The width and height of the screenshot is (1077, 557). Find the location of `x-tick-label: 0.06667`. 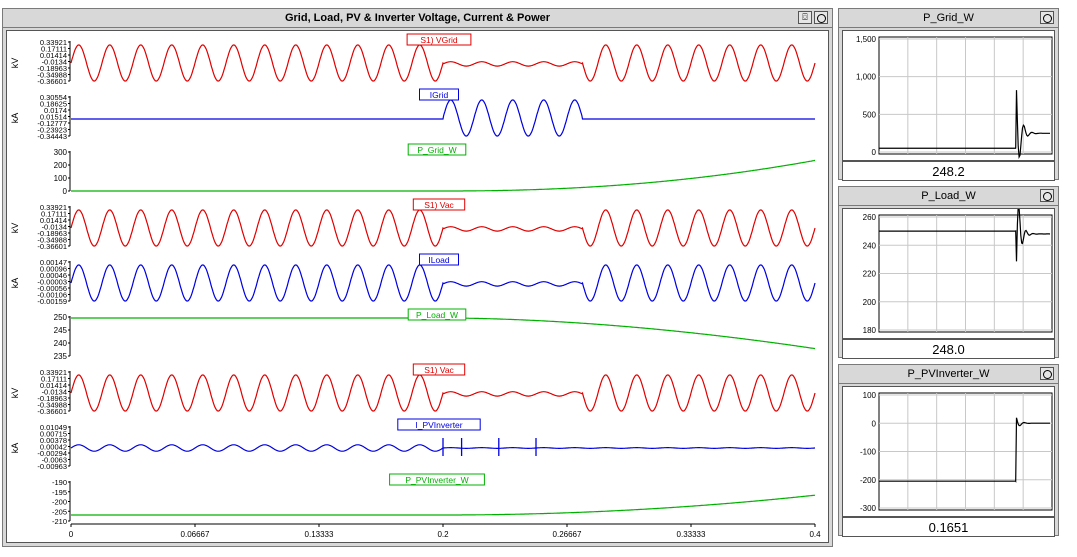

x-tick-label: 0.06667 is located at coordinates (195, 534).